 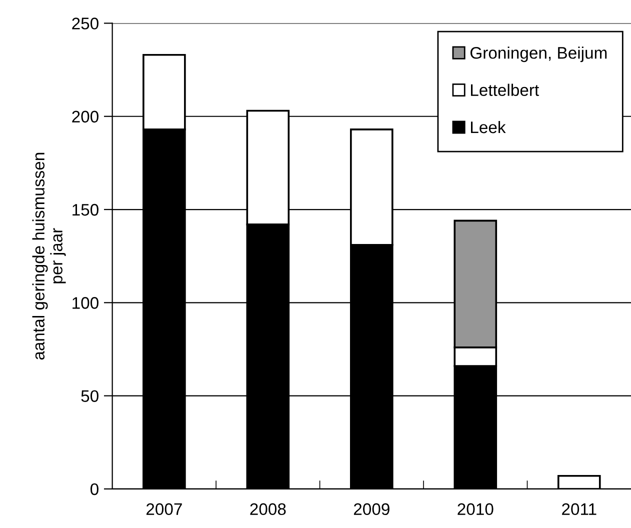 I want to click on y-tick-label: 200, so click(x=85, y=116).